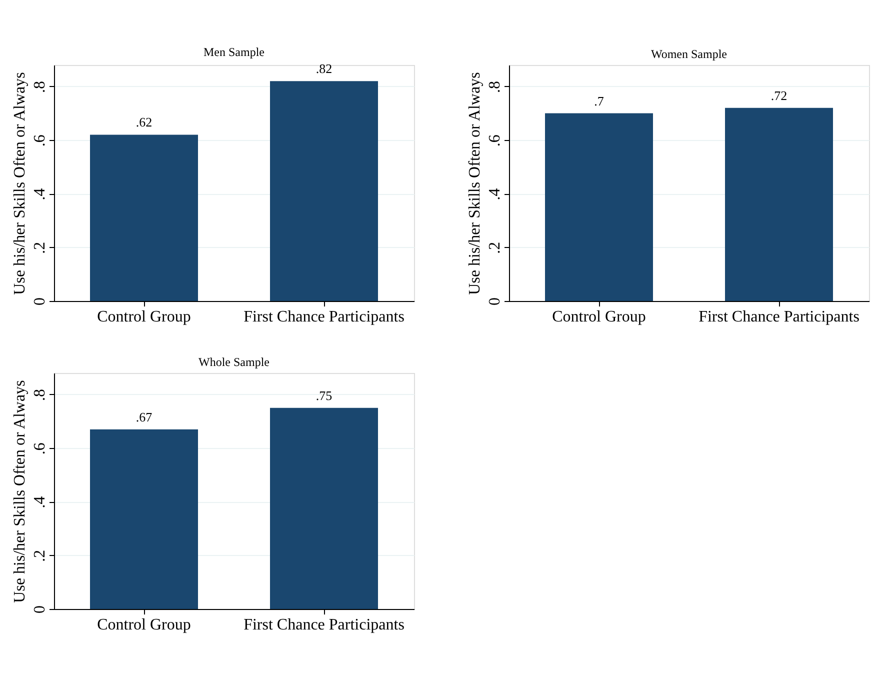 This screenshot has width=882, height=680. What do you see at coordinates (144, 416) in the screenshot?
I see `data-label: .67` at bounding box center [144, 416].